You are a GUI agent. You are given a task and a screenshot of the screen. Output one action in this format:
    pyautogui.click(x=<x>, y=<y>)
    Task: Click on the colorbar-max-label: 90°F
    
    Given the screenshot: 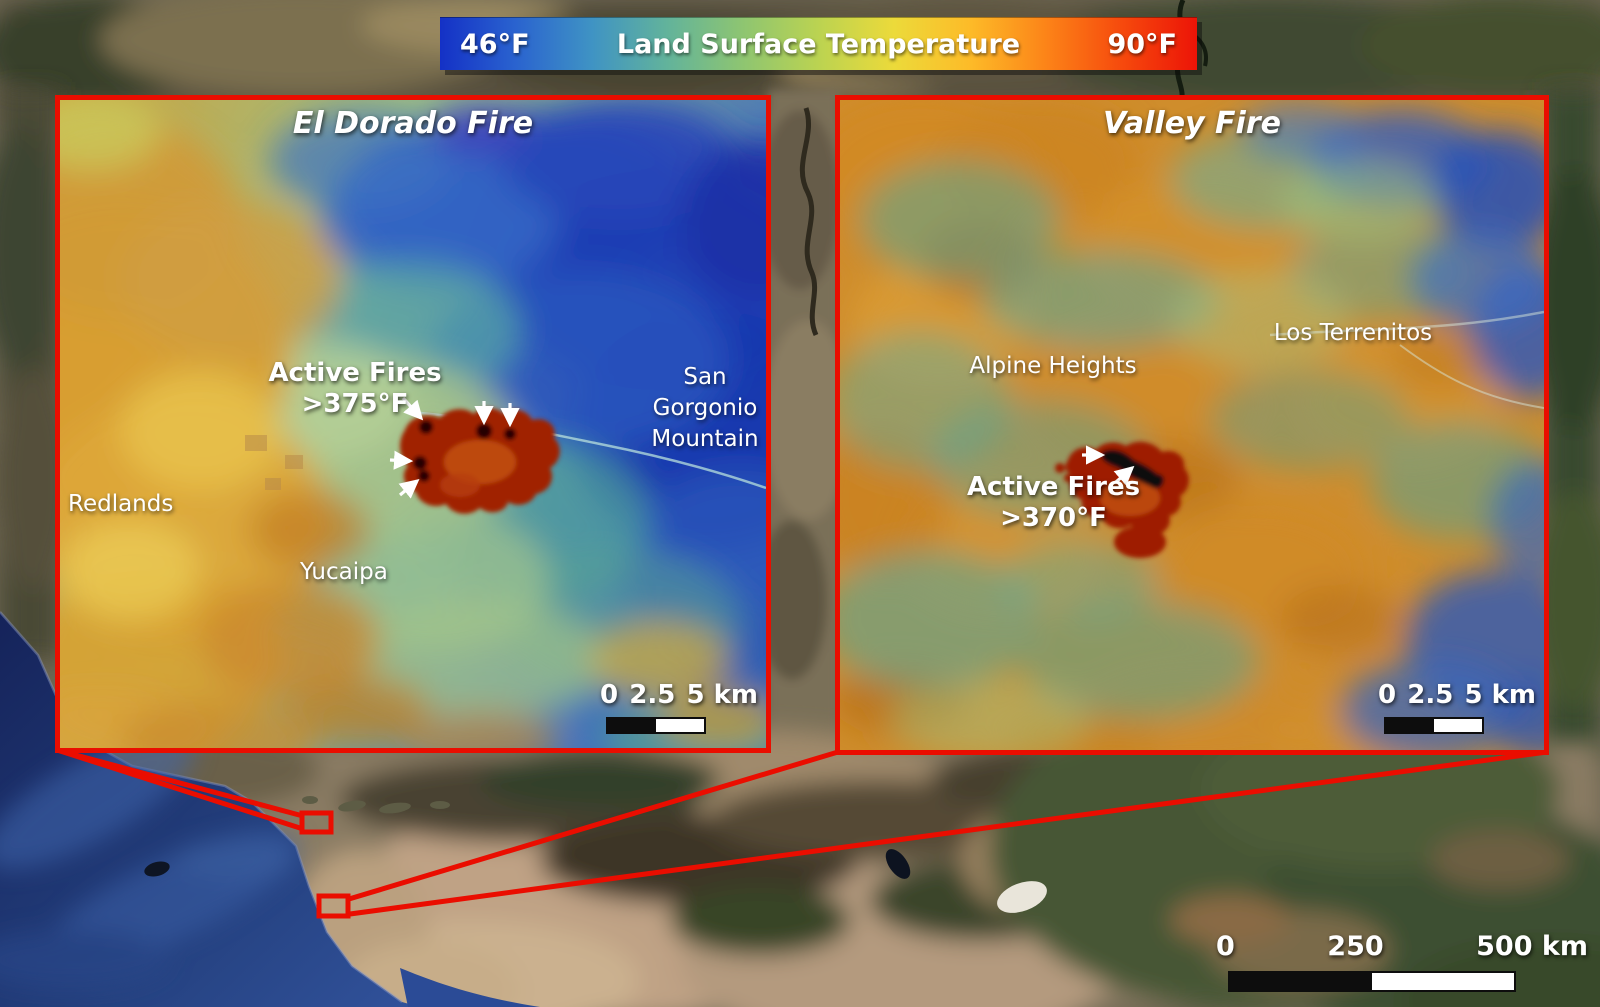 What is the action you would take?
    pyautogui.click(x=1142, y=44)
    